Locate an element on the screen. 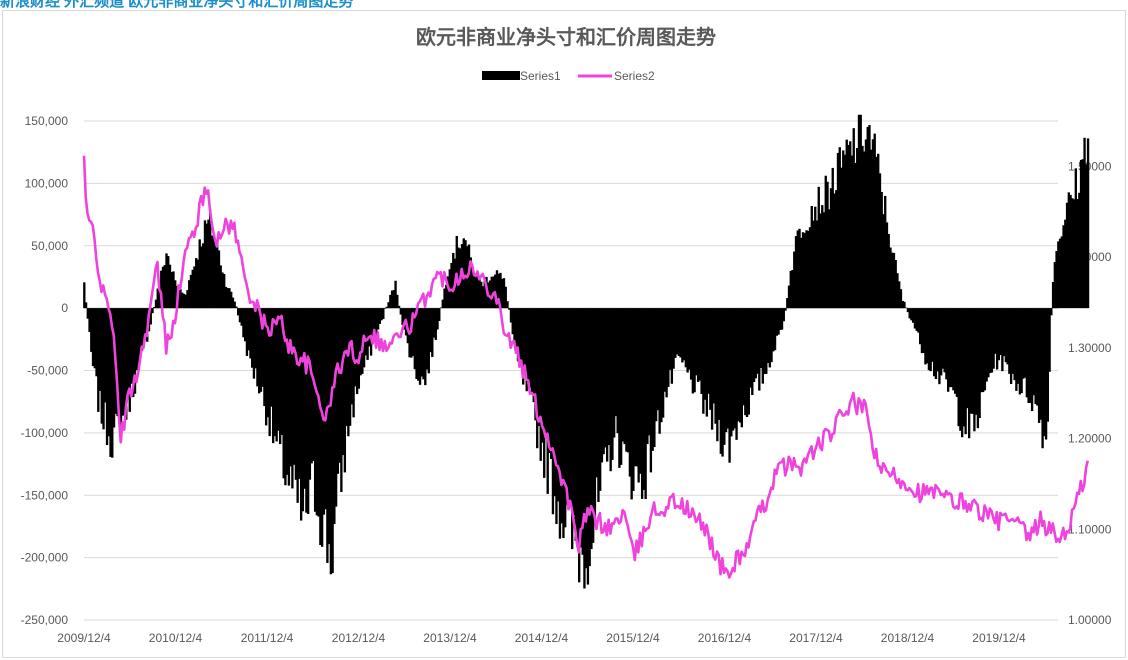  left-axis-tick-label: -50,000 is located at coordinates (47, 371).